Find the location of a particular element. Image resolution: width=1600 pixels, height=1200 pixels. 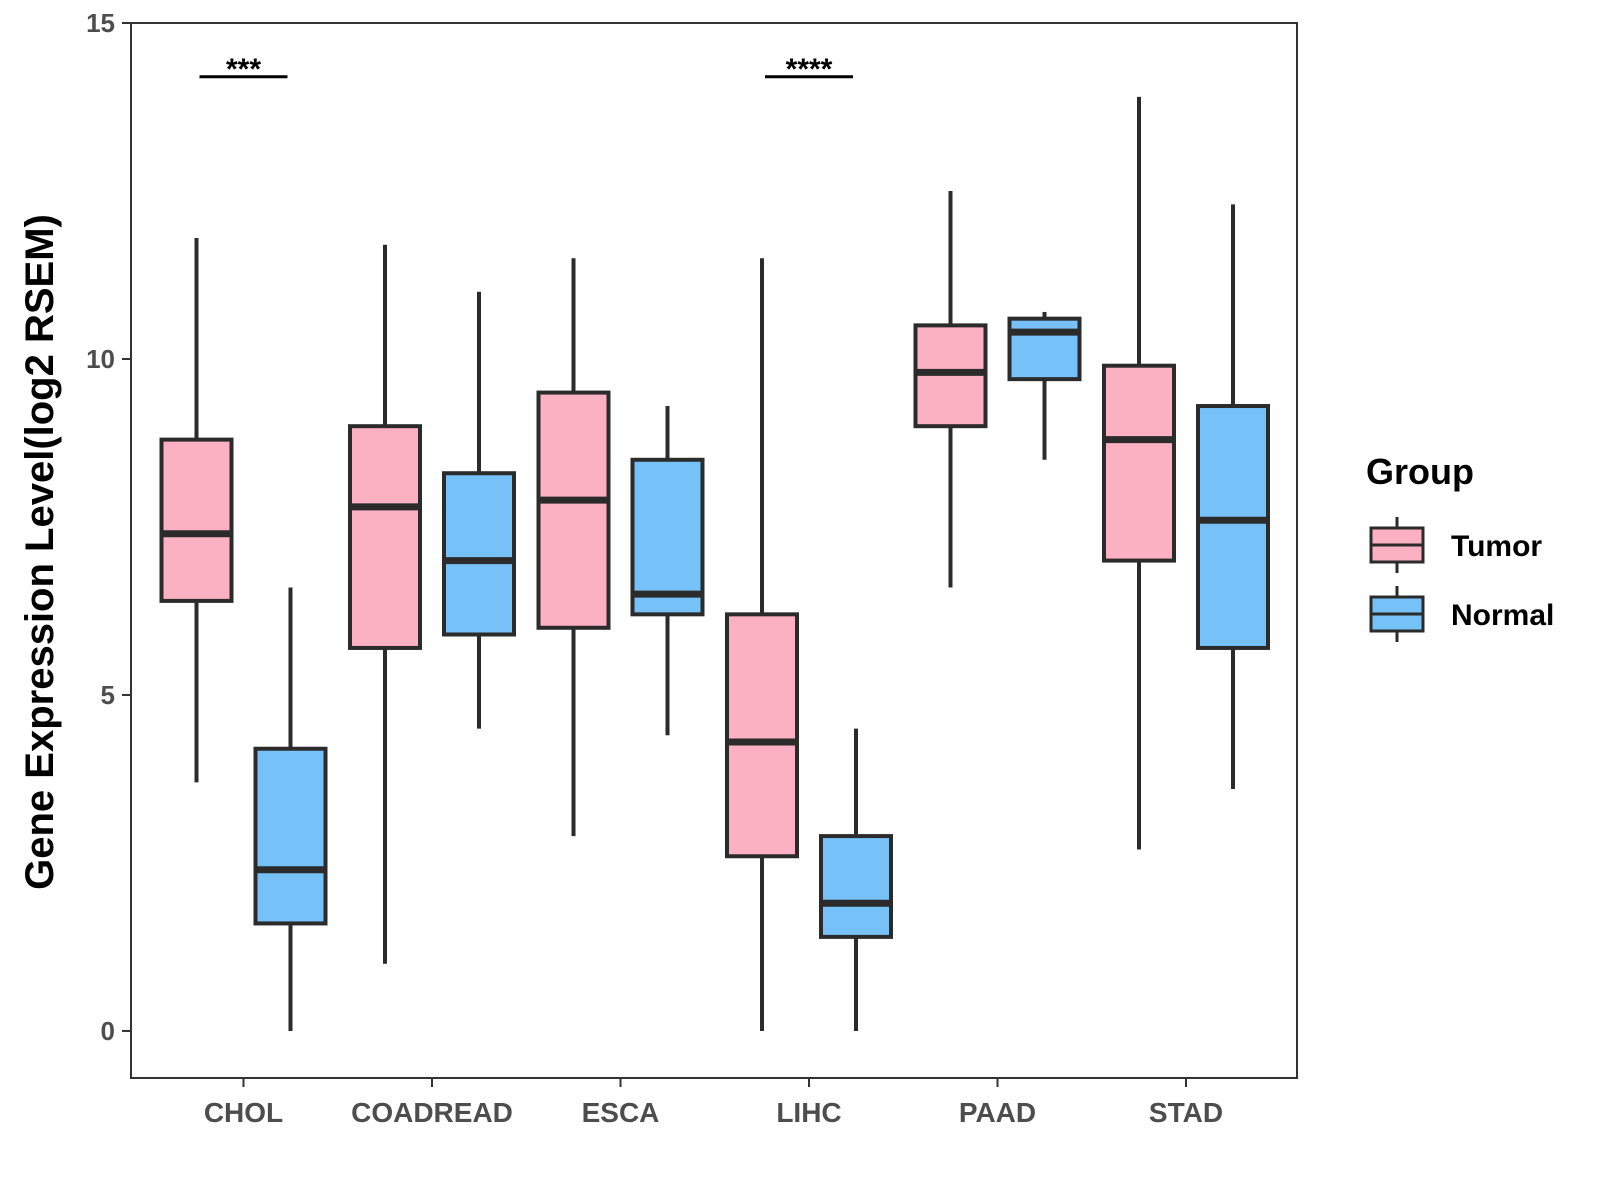

y-tick-label: 0 is located at coordinates (108, 1031).